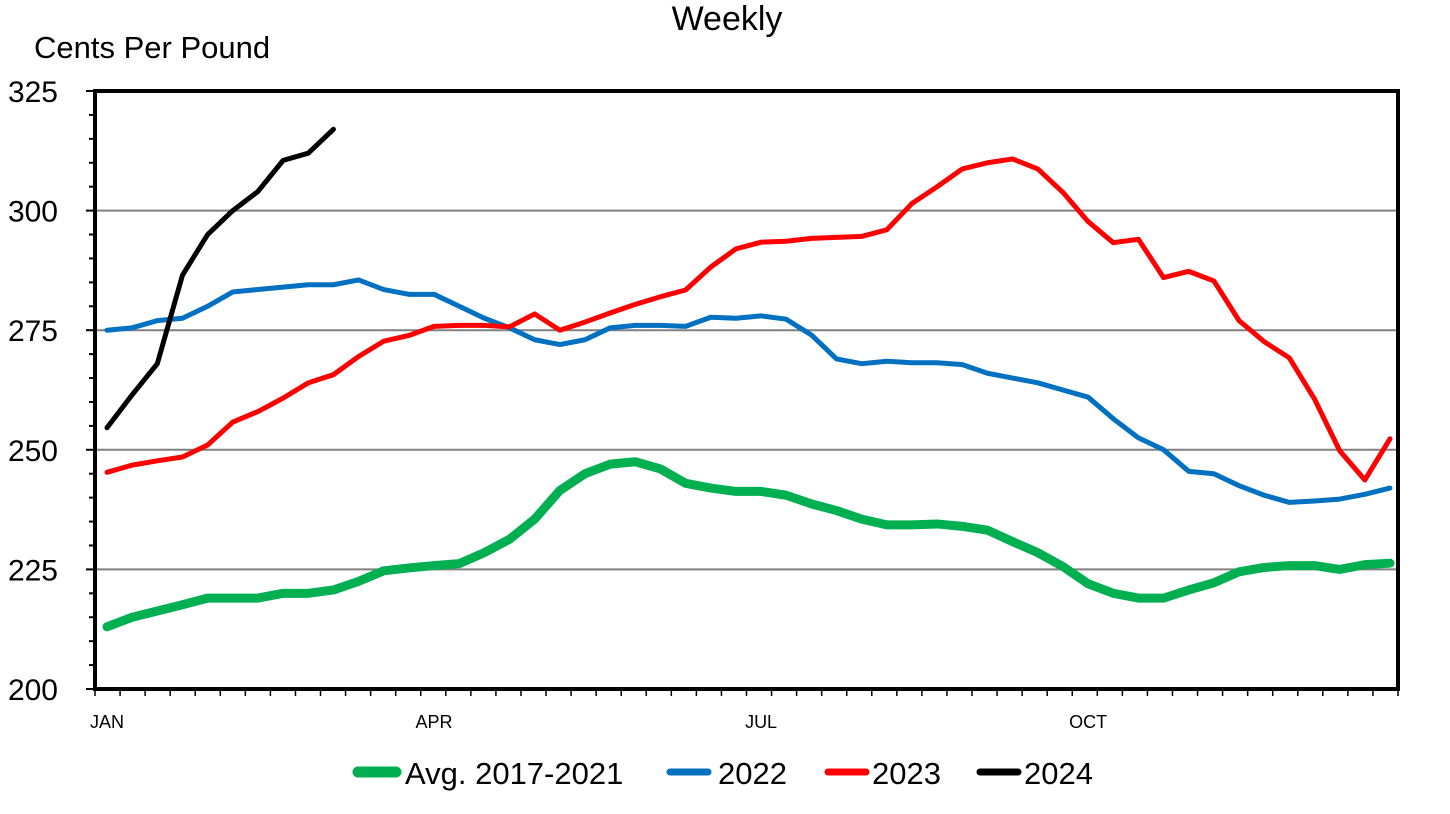 The width and height of the screenshot is (1450, 814). Describe the element at coordinates (434, 722) in the screenshot. I see `x-tick-label: APR` at that location.